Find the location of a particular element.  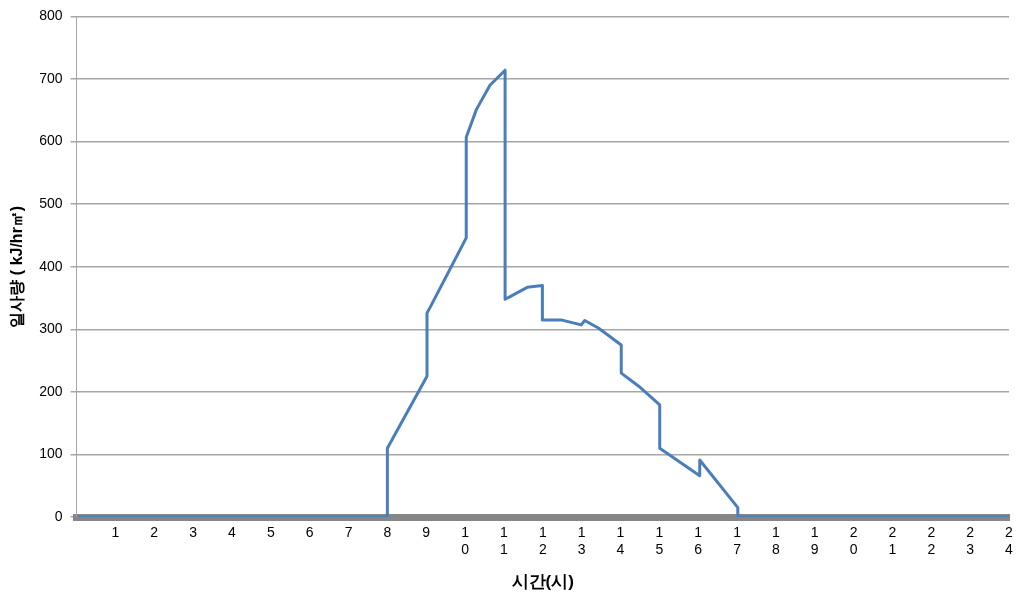

y-tick-label: 500 is located at coordinates (51, 202).